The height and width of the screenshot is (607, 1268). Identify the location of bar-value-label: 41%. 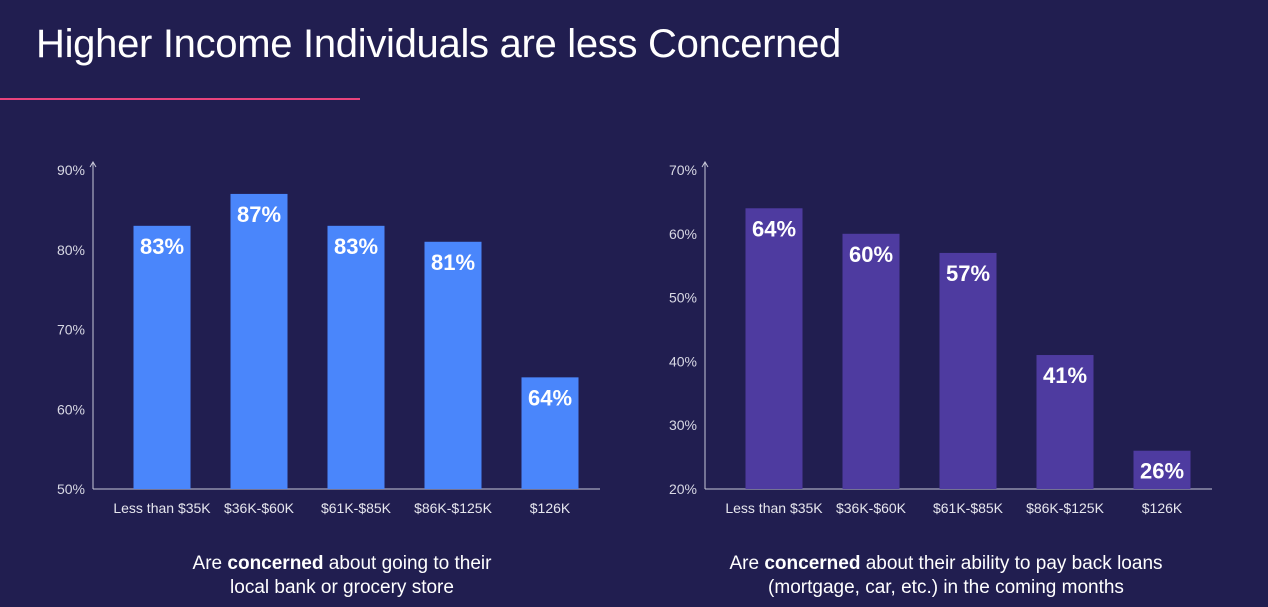
(1065, 375).